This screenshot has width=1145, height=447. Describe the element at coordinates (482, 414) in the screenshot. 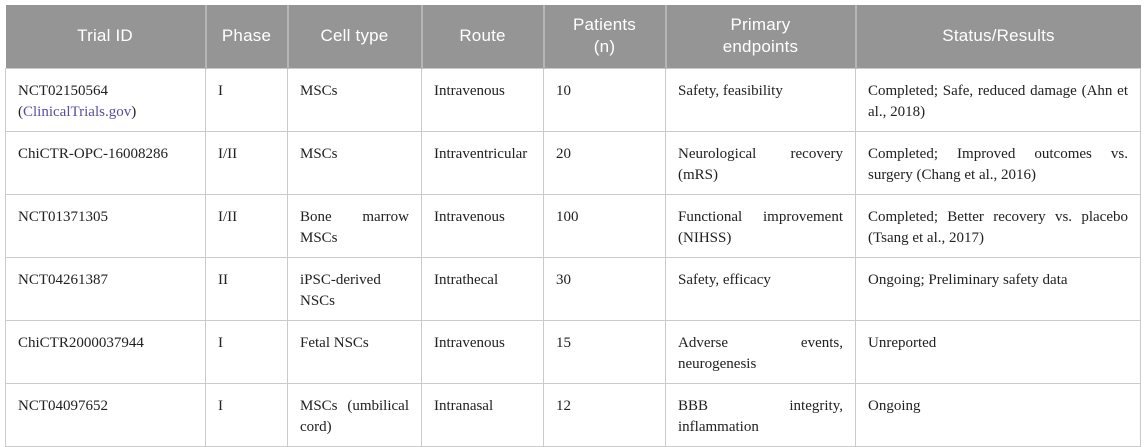

I see `cell-route: Intranasal` at that location.